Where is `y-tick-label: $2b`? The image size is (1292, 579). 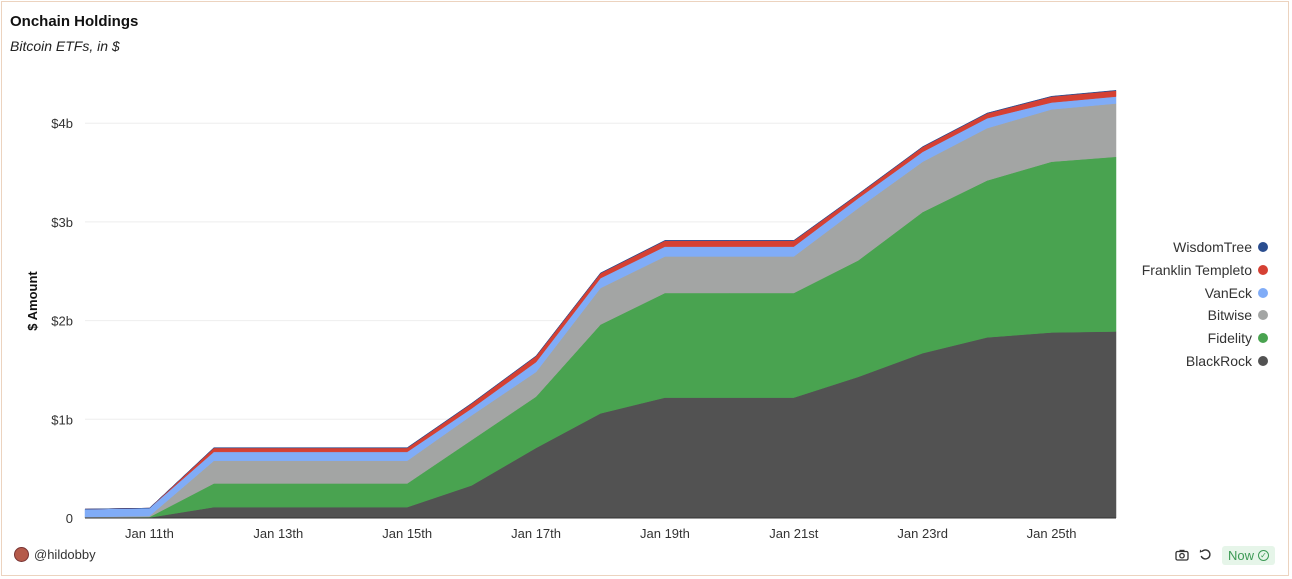 y-tick-label: $2b is located at coordinates (62, 321).